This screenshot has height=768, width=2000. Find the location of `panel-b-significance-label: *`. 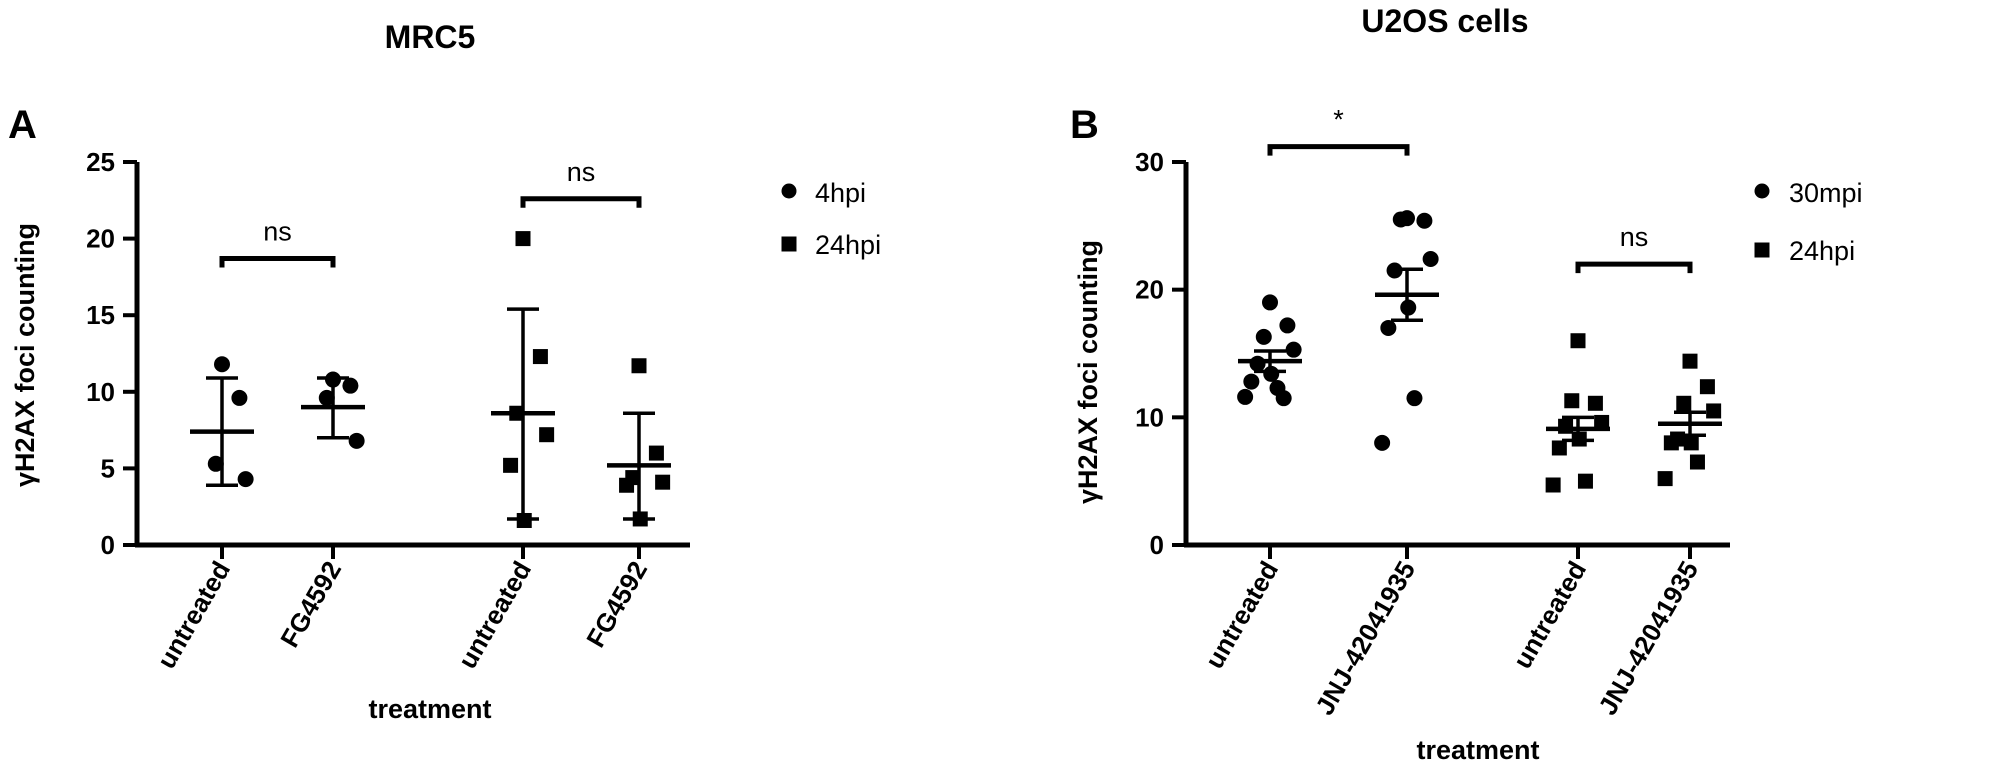

panel-b-significance-label: * is located at coordinates (1338, 120).